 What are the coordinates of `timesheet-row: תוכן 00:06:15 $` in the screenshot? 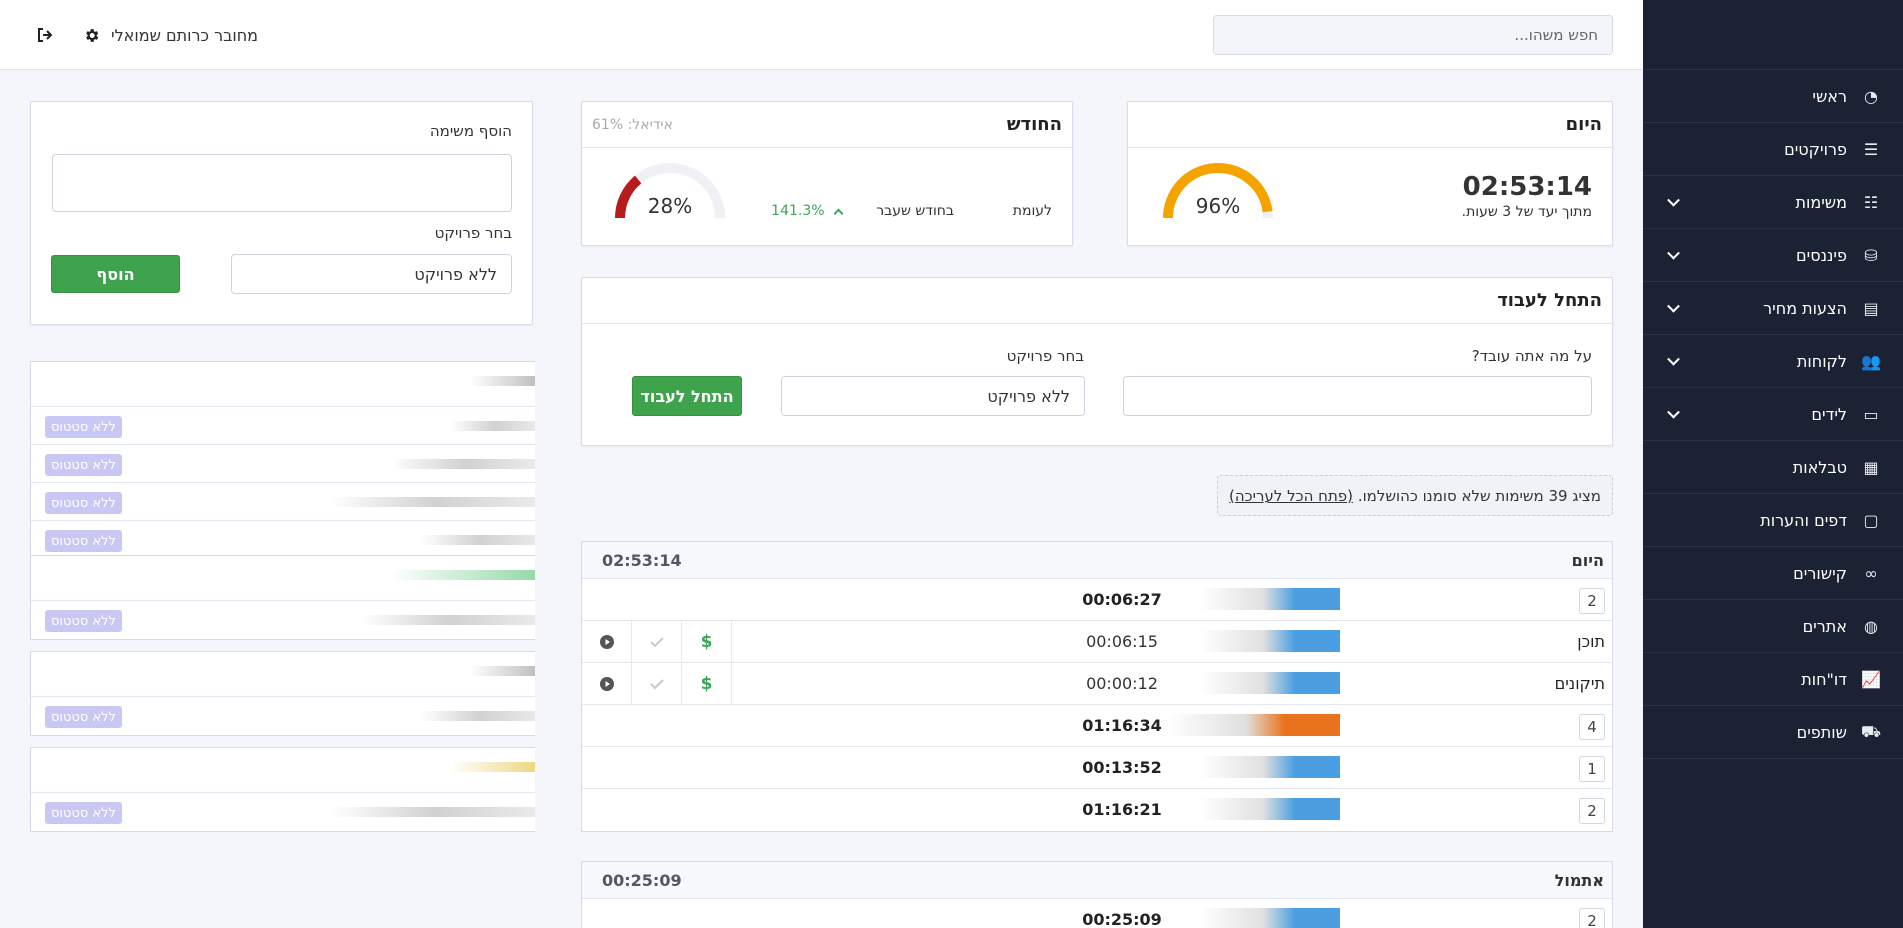 It's located at (1097, 642).